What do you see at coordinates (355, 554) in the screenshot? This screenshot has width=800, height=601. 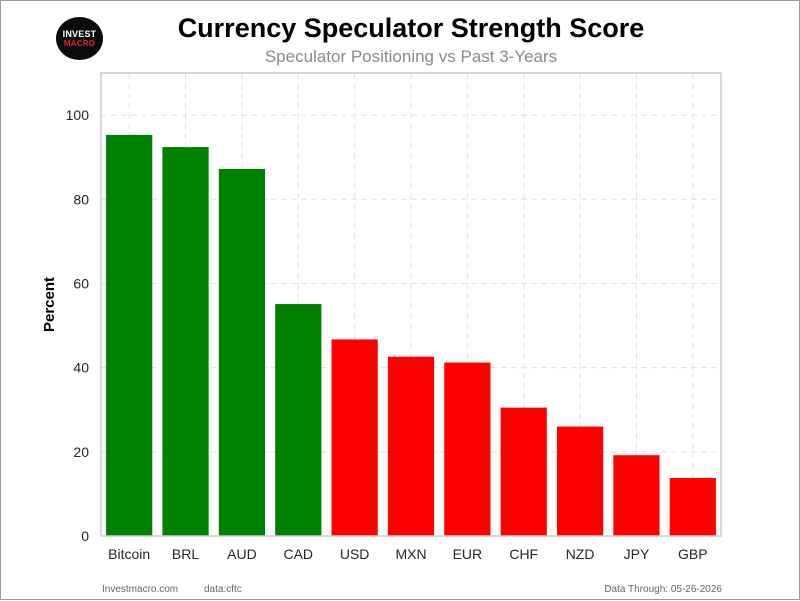 I see `x-tick-label: USD` at bounding box center [355, 554].